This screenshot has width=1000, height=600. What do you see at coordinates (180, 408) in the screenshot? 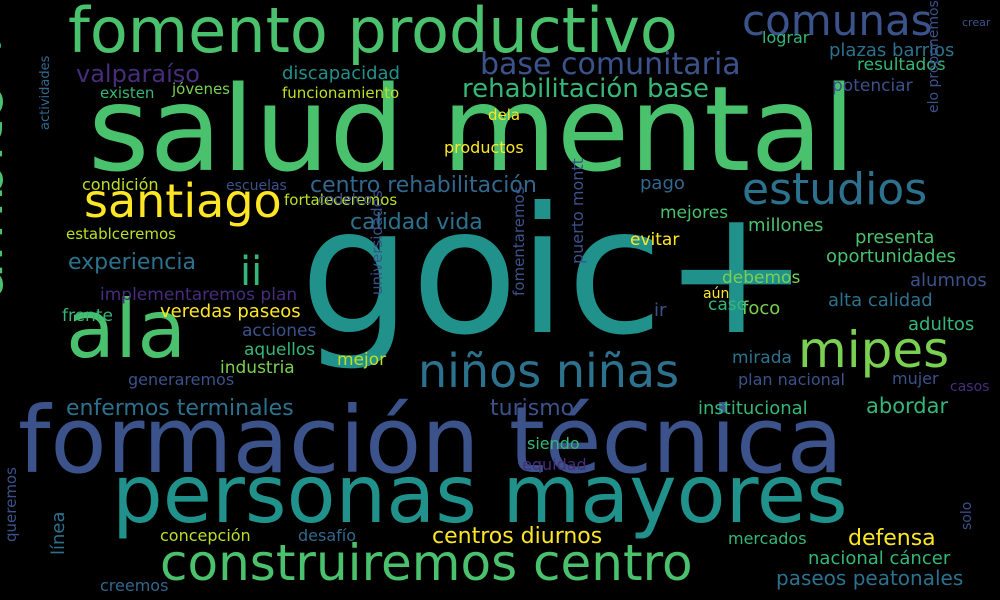
I see `cloud-word: enfermos terminales` at bounding box center [180, 408].